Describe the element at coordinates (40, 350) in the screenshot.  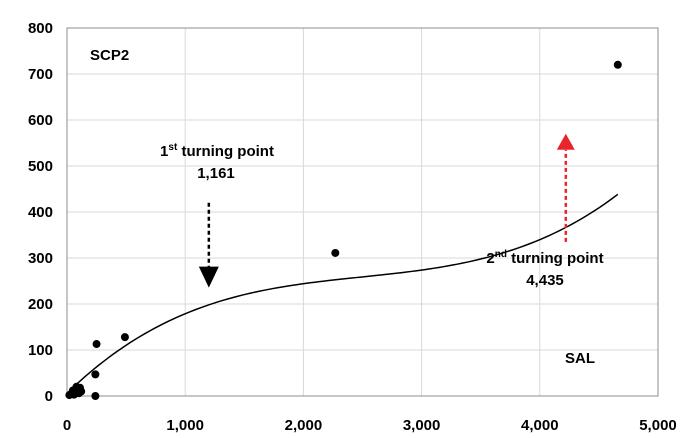
I see `y-tick-label: 100` at that location.